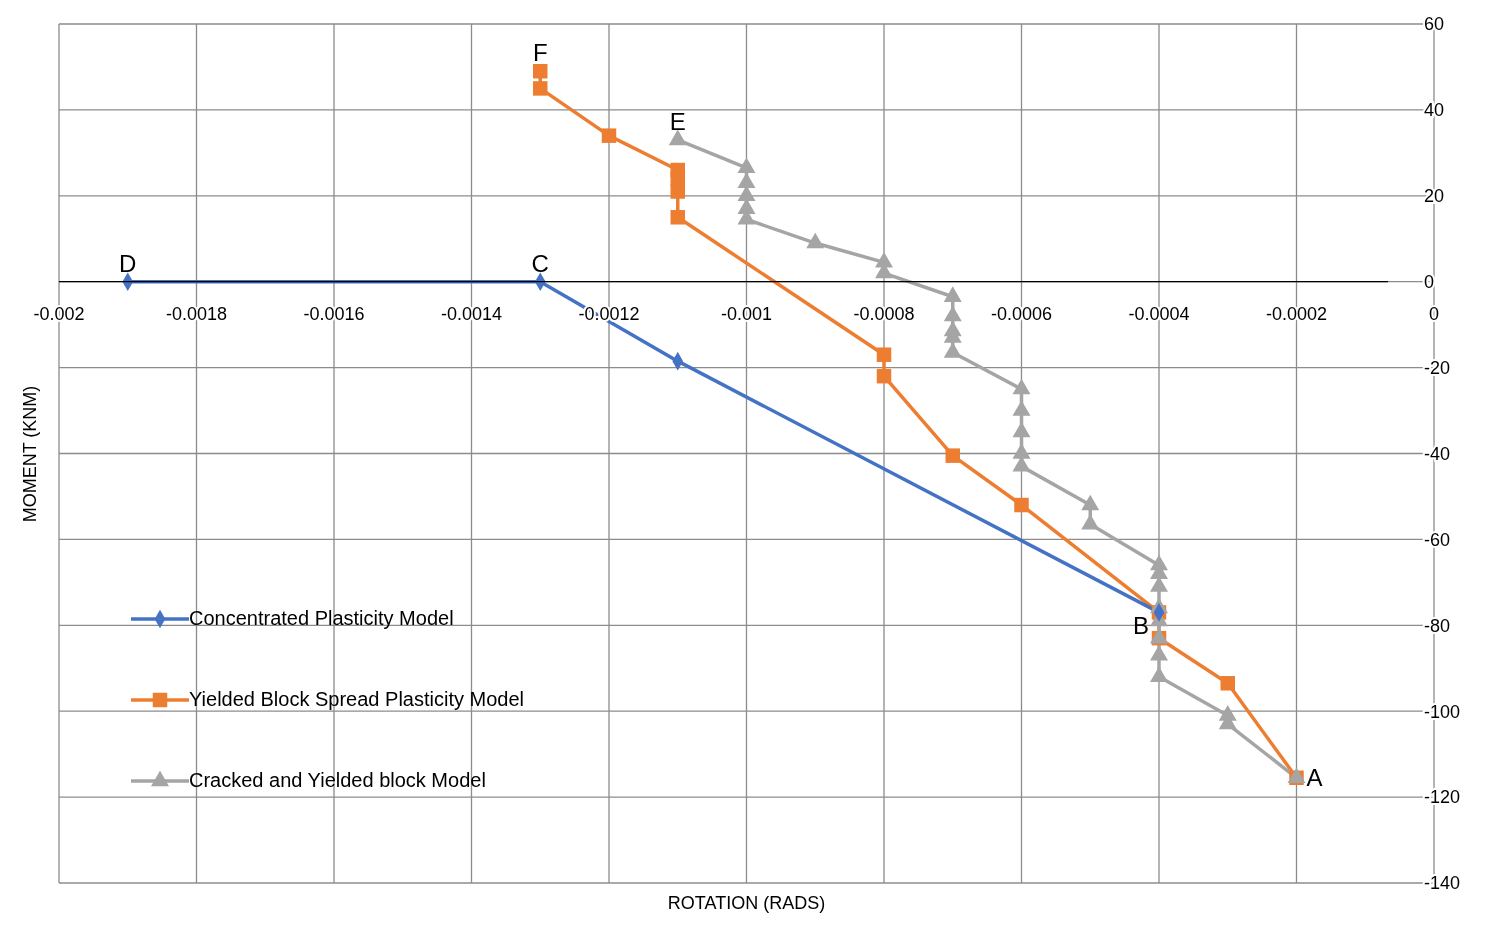 The width and height of the screenshot is (1503, 929). I want to click on annotation: A, so click(1314, 778).